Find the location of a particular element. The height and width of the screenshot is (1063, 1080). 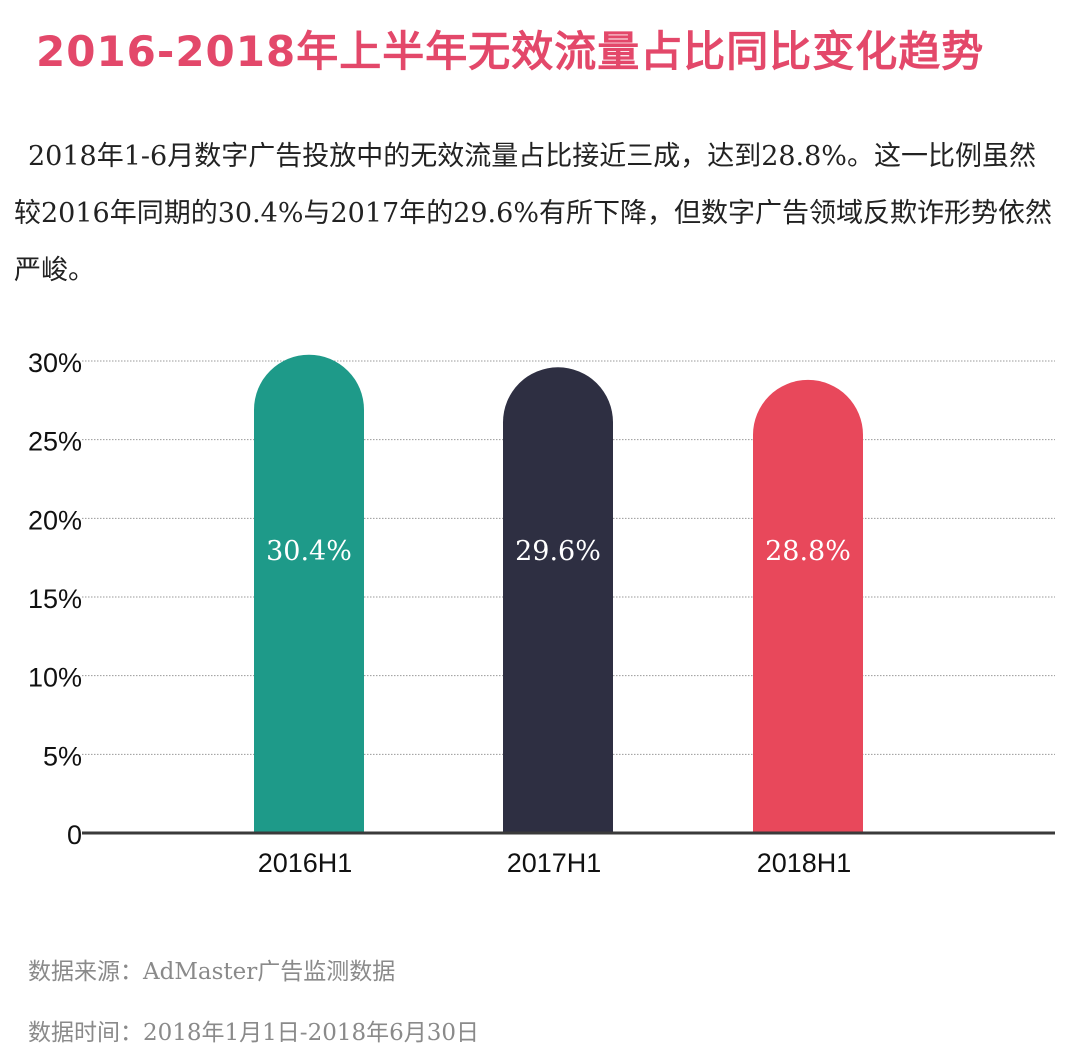

y-tick-label: 25% is located at coordinates (55, 442).